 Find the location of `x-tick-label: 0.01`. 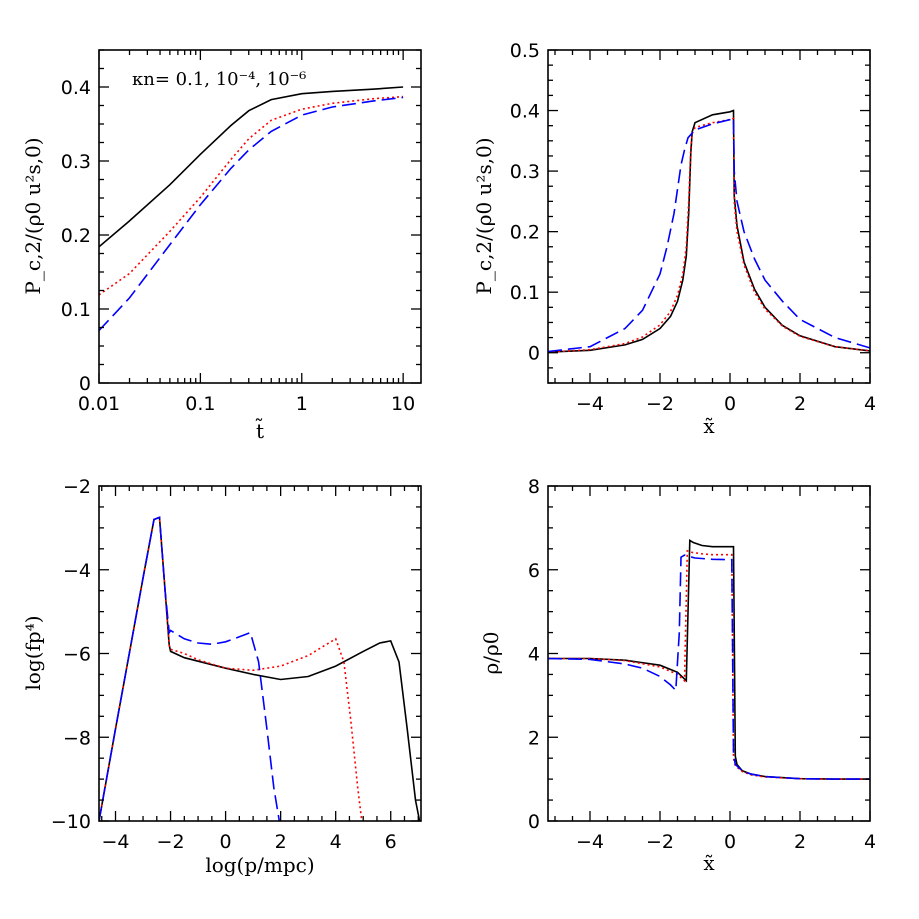

x-tick-label: 0.01 is located at coordinates (99, 404).